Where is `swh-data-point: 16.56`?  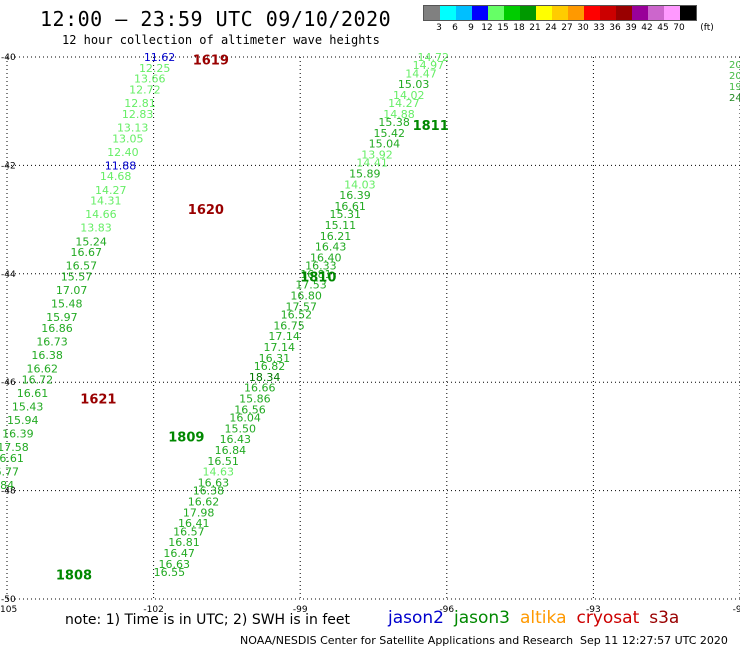 swh-data-point: 16.56 is located at coordinates (249, 409).